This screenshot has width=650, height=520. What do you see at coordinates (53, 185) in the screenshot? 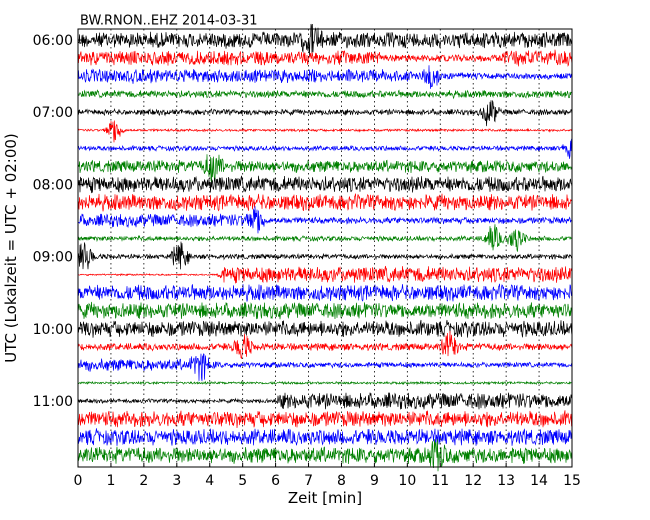
I see `y-tick-label-0800: 08:00` at bounding box center [53, 185].